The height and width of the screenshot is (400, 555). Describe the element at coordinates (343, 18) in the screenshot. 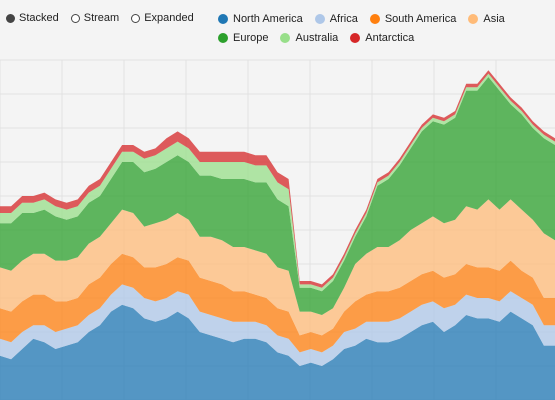

I see `legend-label: Africa` at that location.